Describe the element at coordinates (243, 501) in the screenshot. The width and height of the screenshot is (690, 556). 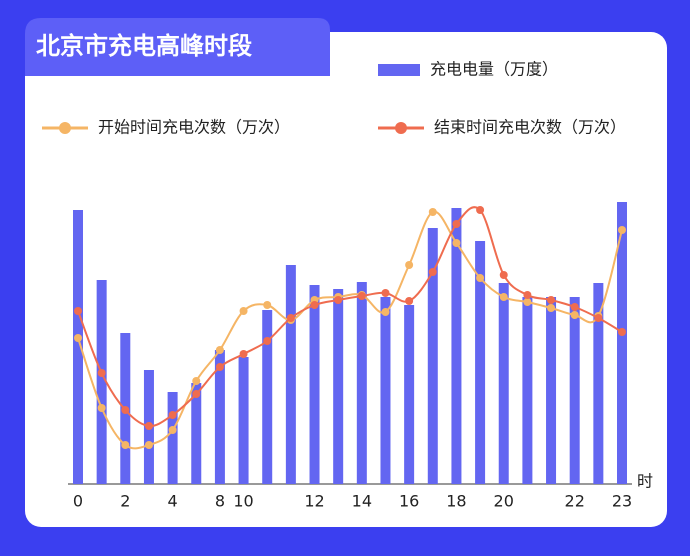
I see `x-tick-label: 10` at that location.